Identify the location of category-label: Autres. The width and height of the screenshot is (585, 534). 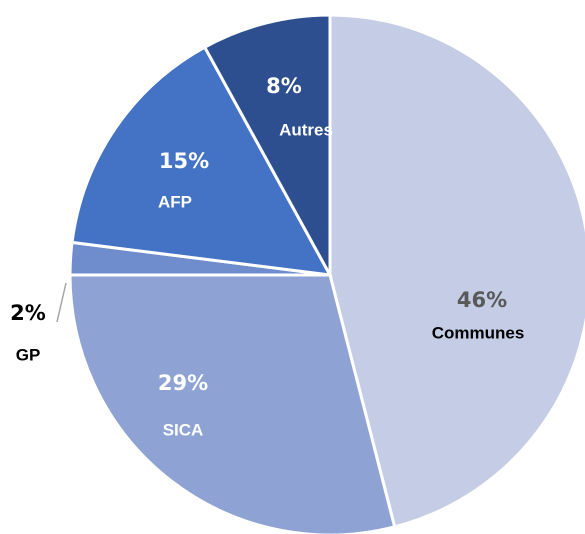
(306, 129).